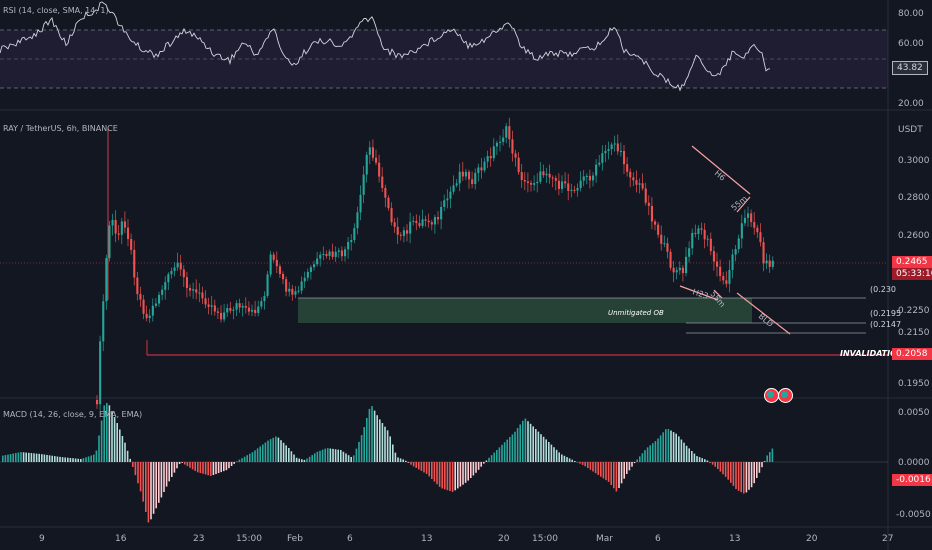 This screenshot has width=932, height=550. What do you see at coordinates (912, 480) in the screenshot?
I see `macd-value-tag: -0.0016` at bounding box center [912, 480].